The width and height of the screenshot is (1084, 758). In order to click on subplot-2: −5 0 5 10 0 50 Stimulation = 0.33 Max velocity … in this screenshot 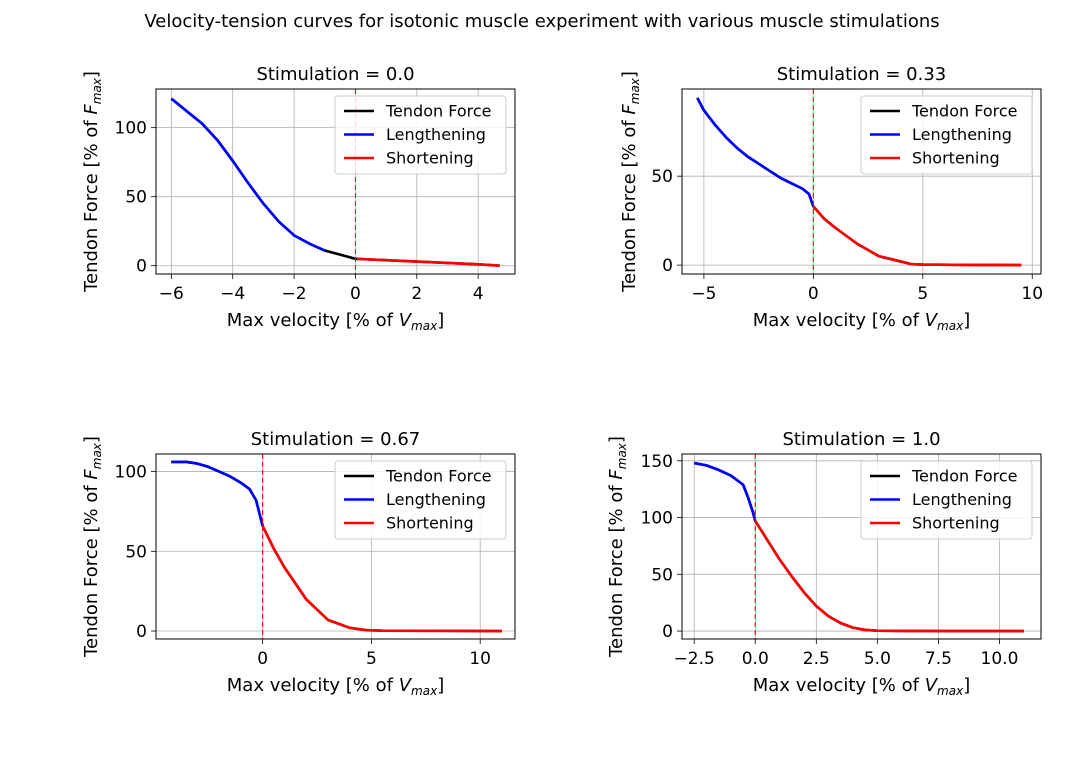, I will do `click(831, 198)`.